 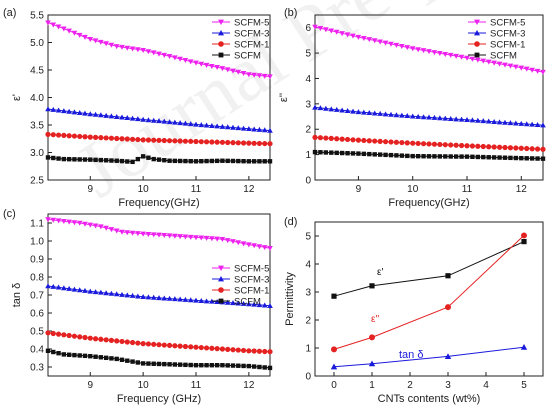 What do you see at coordinates (290, 13) in the screenshot?
I see `panel-label: (b)` at bounding box center [290, 13].